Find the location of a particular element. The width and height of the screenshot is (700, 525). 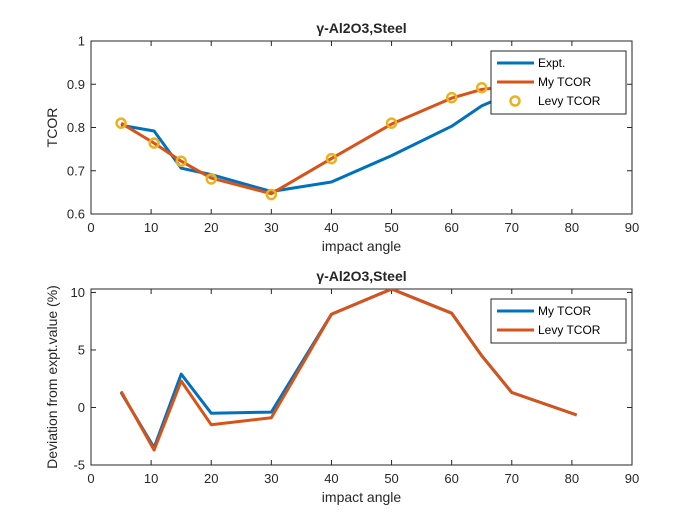

bottom-legend: My TCOR Levy TCOR is located at coordinates (558, 321).